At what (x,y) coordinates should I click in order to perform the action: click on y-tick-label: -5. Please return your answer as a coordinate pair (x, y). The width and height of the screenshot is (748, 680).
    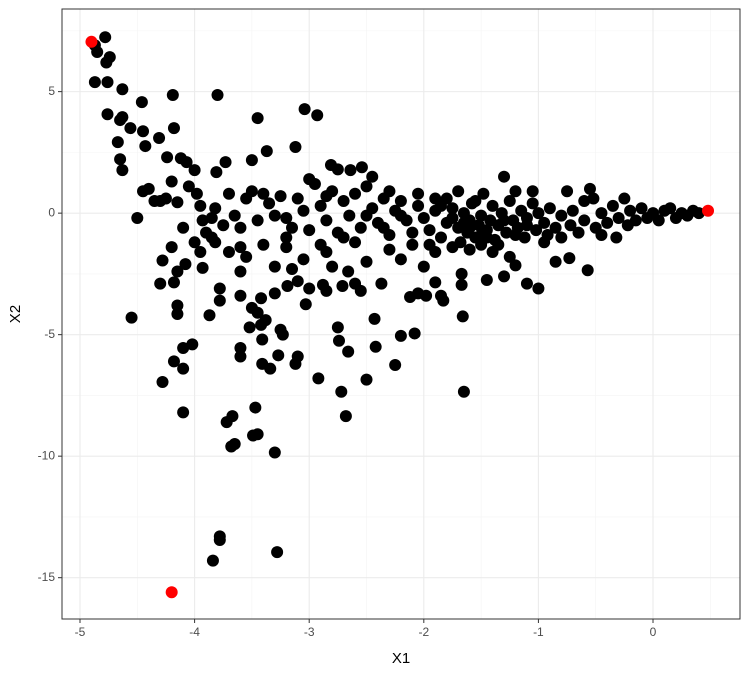
    Looking at the image, I should click on (49, 334).